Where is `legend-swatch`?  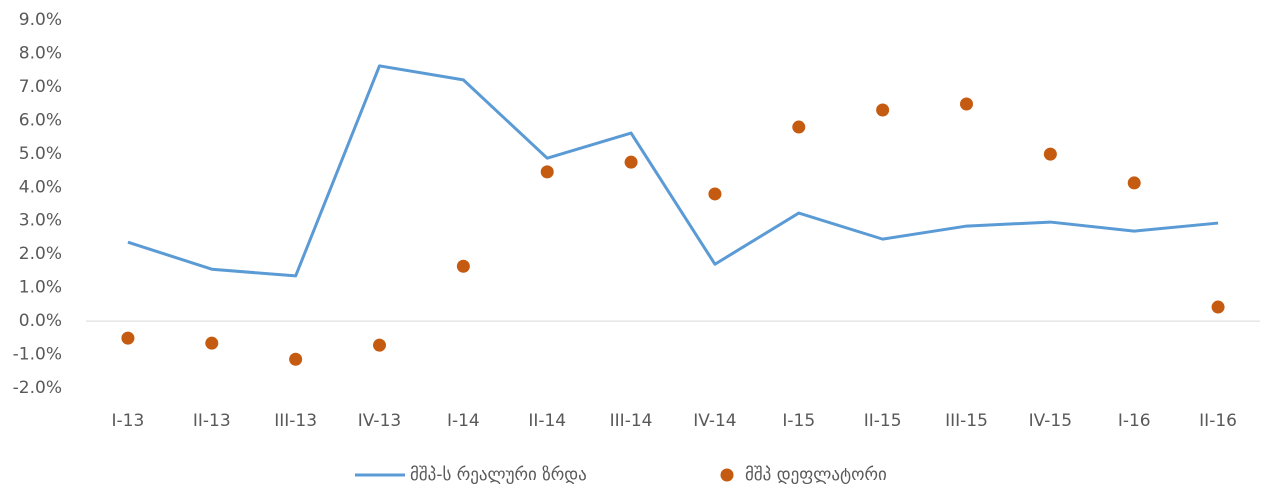
legend-swatch is located at coordinates (727, 475).